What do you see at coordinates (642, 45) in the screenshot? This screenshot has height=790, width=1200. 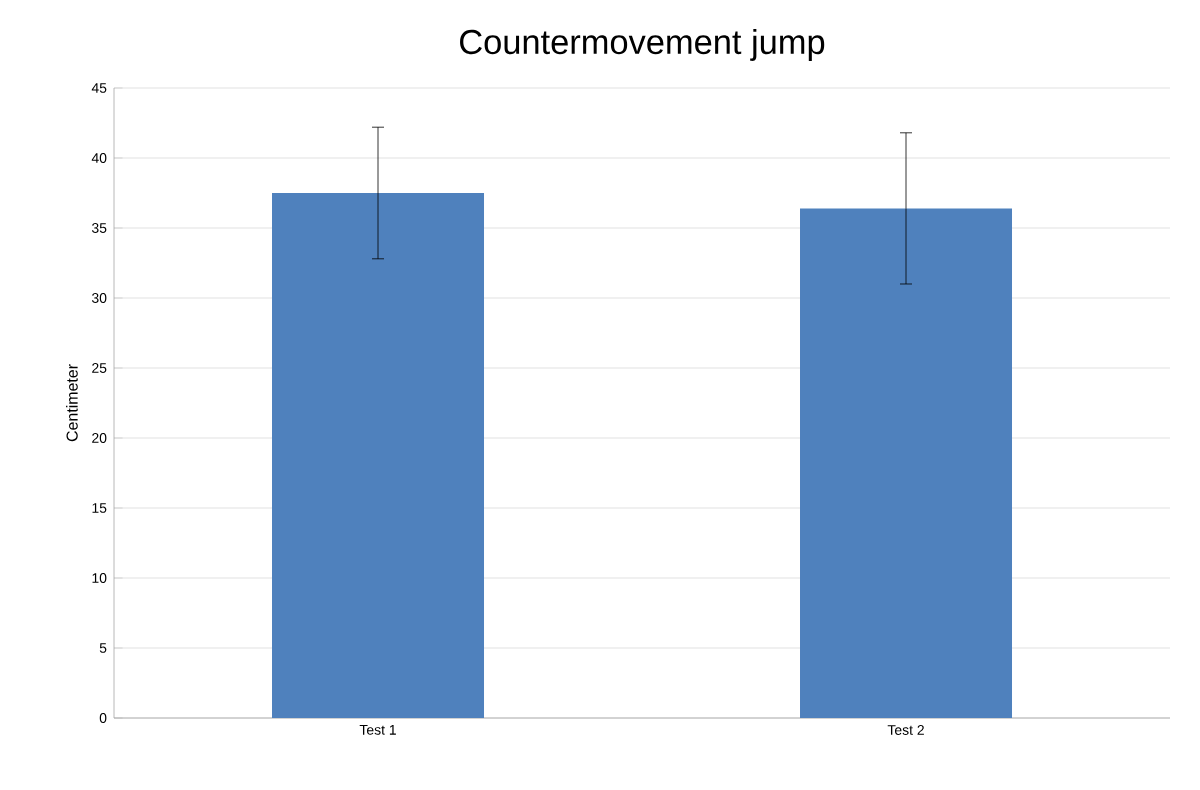 I see `chart-title: Countermovement jump` at bounding box center [642, 45].